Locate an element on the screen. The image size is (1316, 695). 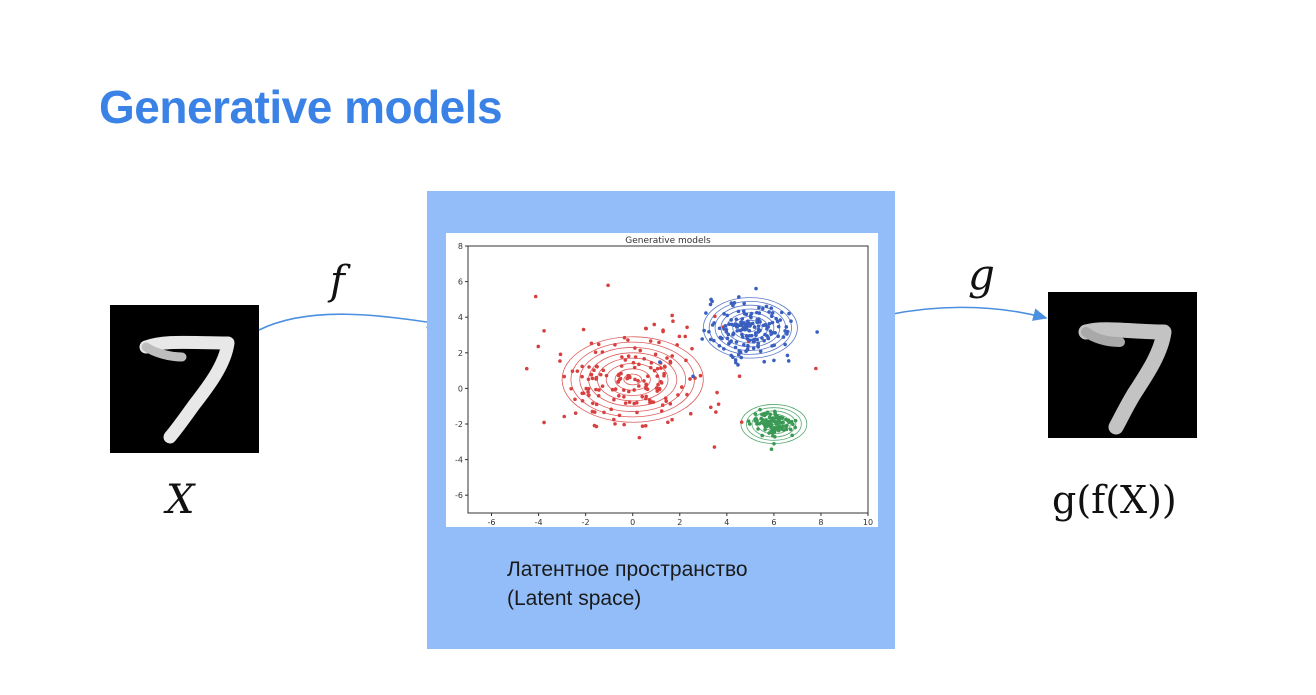
y-tick-label: 6 is located at coordinates (460, 282).